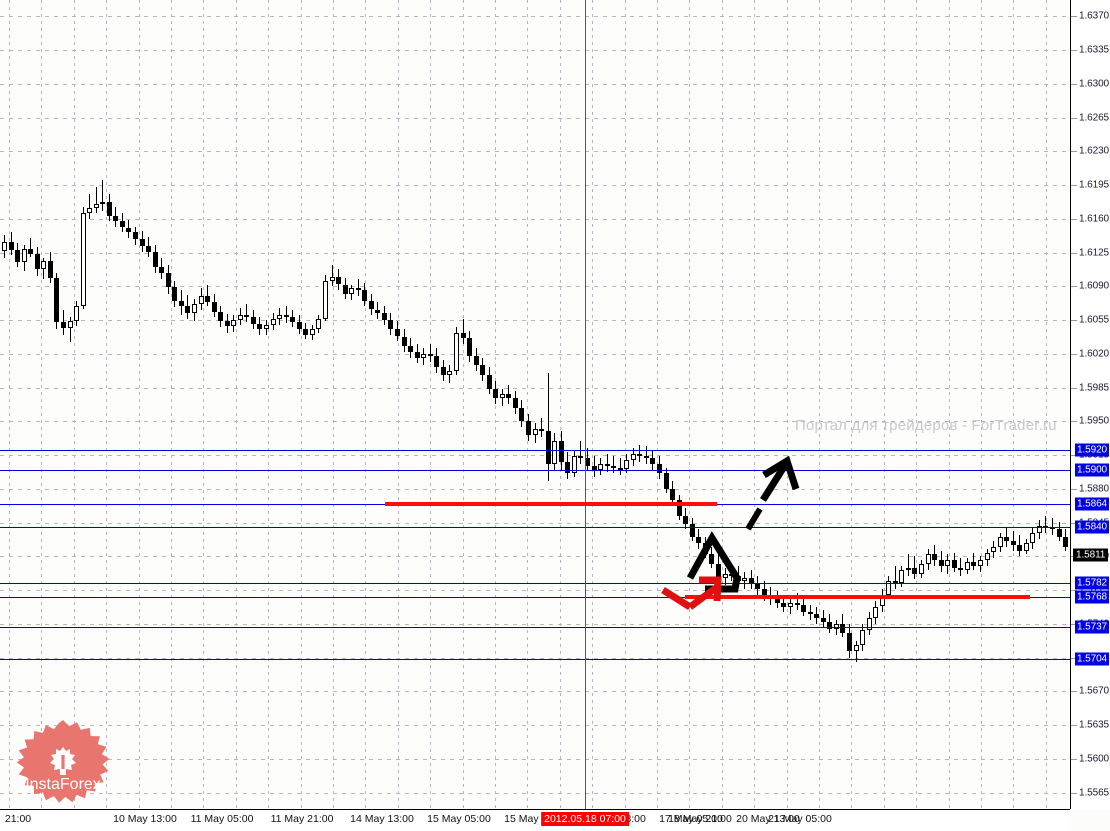 The width and height of the screenshot is (1110, 831). Describe the element at coordinates (1094, 691) in the screenshot. I see `price-tick-label: 1.5670` at that location.